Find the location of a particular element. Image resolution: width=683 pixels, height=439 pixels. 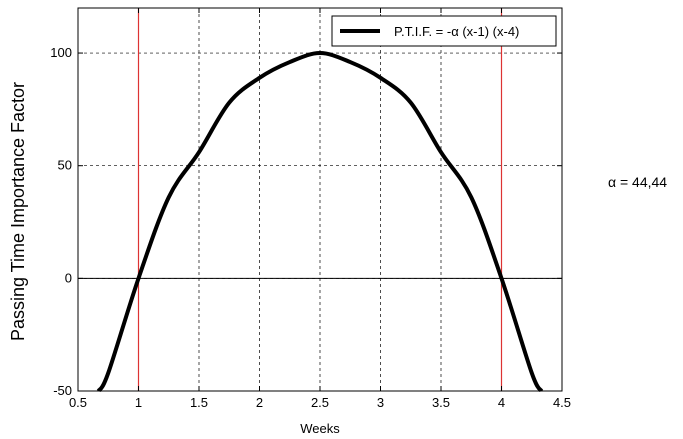

x-tick-label: 3 is located at coordinates (380, 402).